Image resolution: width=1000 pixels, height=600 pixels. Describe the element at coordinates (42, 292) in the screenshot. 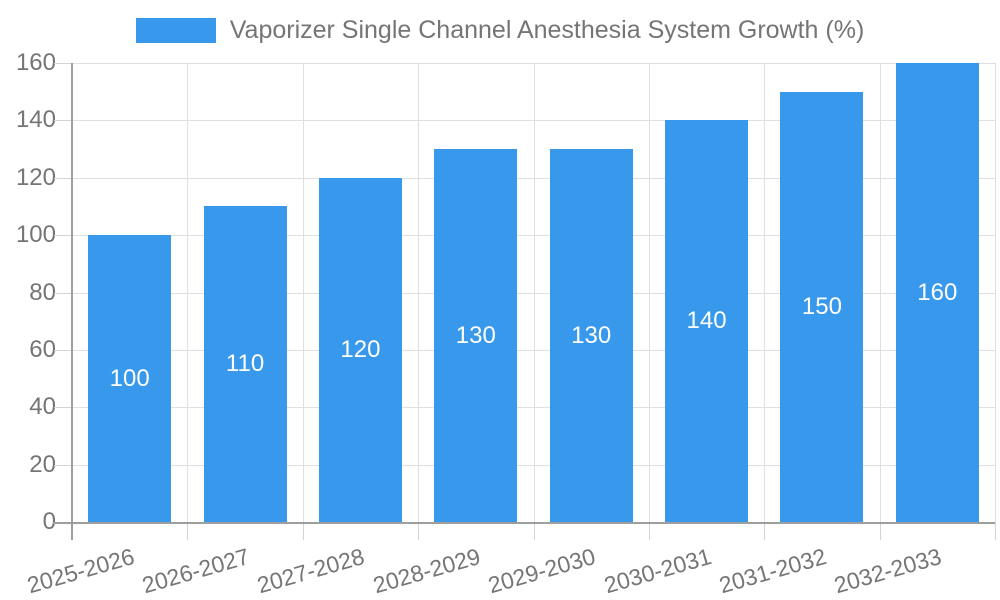

I see `y-tick-label: 80` at that location.